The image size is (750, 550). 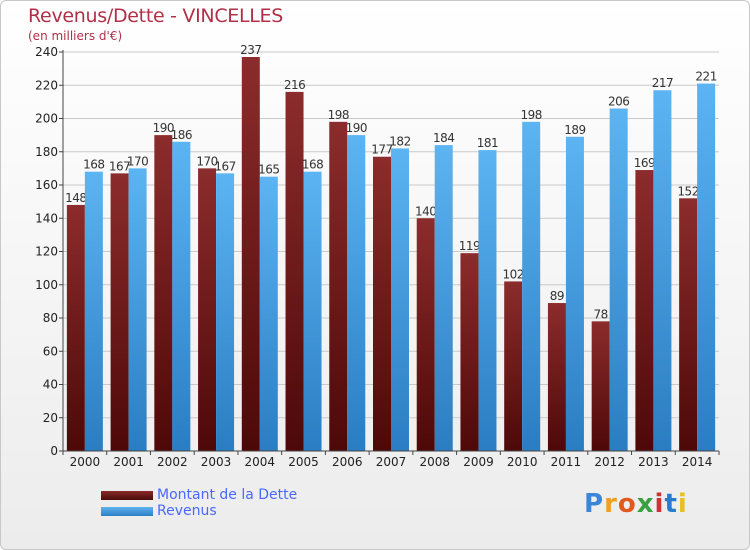 I want to click on x-tick-label: 2001, so click(x=128, y=462).